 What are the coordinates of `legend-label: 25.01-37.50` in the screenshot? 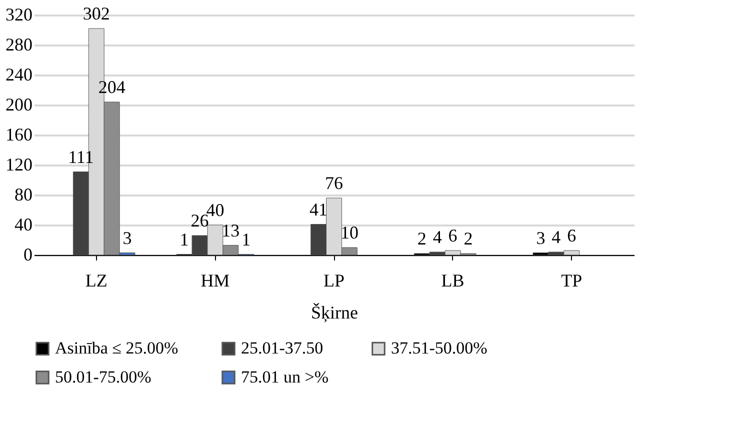 It's located at (282, 348).